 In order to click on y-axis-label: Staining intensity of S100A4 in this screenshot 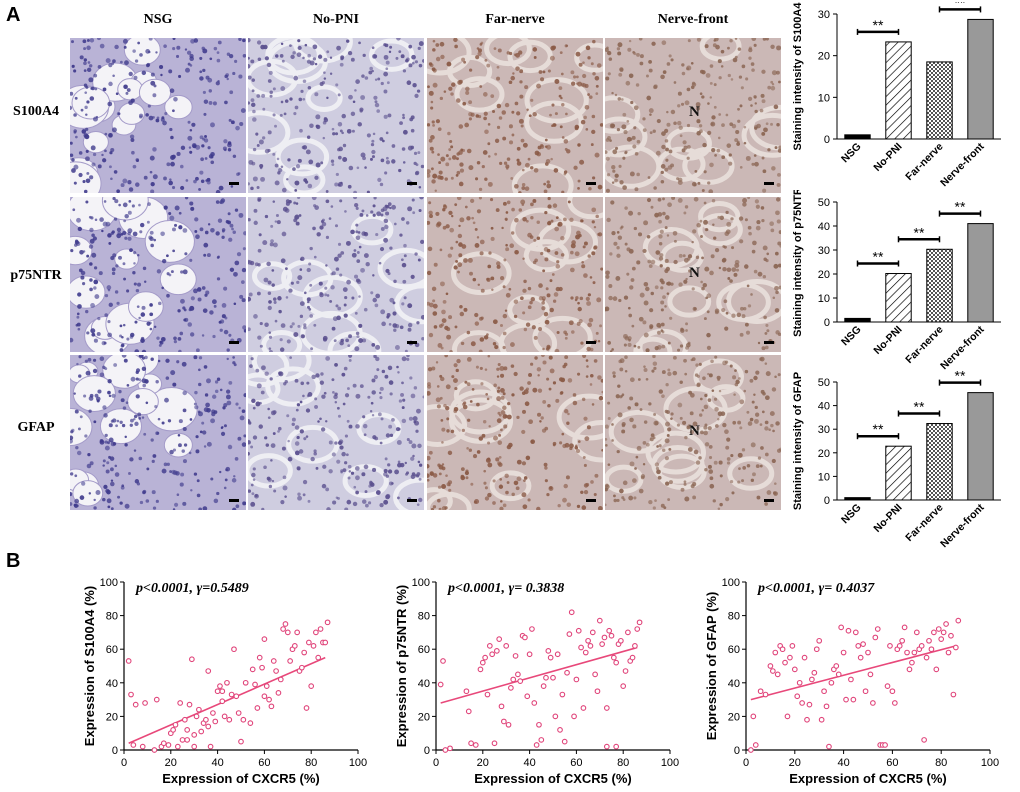, I will do `click(798, 76)`.